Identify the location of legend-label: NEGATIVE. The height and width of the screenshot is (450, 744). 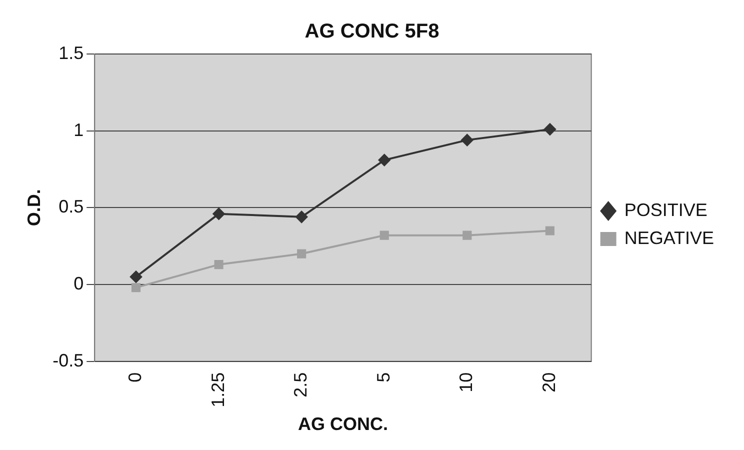
(669, 238).